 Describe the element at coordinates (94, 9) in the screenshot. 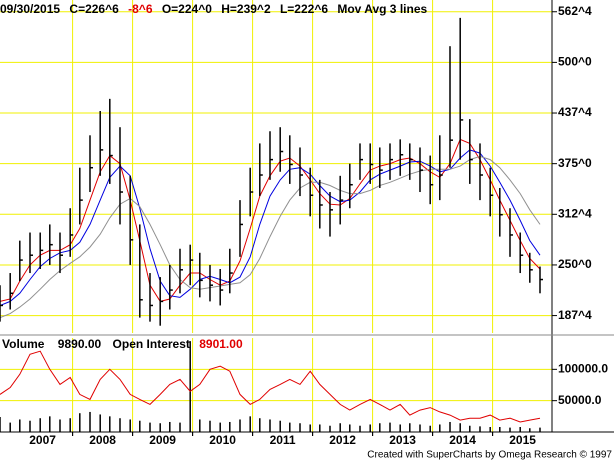

I see `header-close: C=226^6` at that location.